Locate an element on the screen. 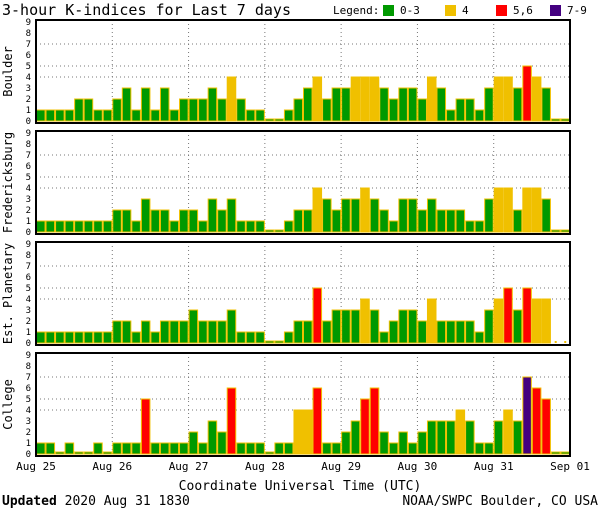 This screenshot has width=600, height=510. x-axis-label: Coordinate Universal Time (UTC) is located at coordinates (300, 486).